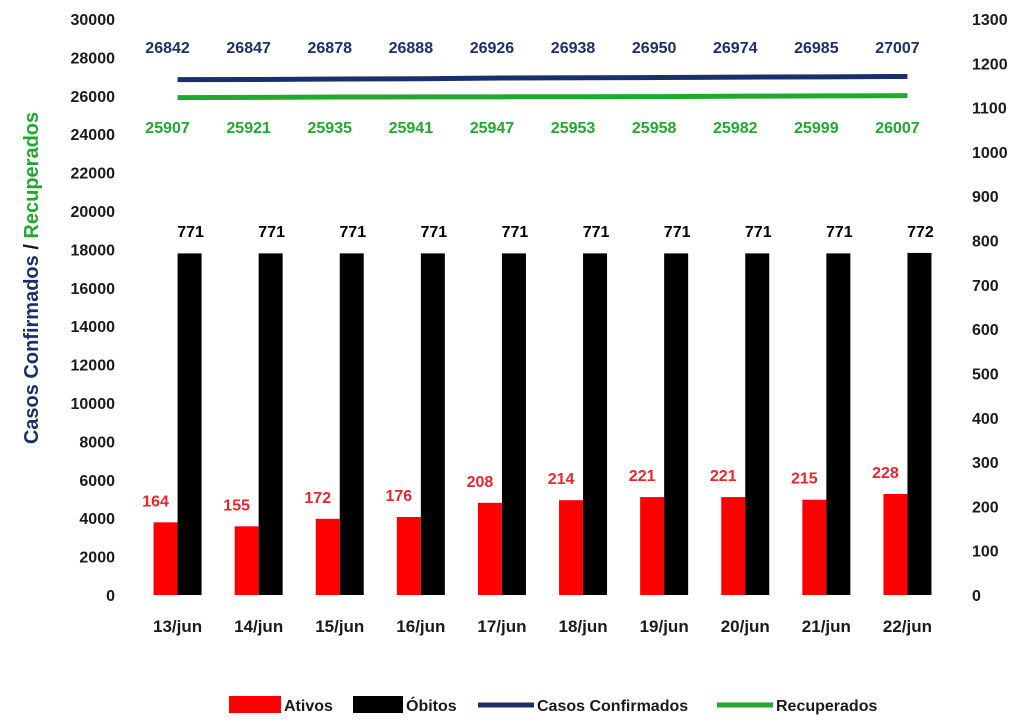  Describe the element at coordinates (985, 374) in the screenshot. I see `y2-tick-label: 500` at that location.